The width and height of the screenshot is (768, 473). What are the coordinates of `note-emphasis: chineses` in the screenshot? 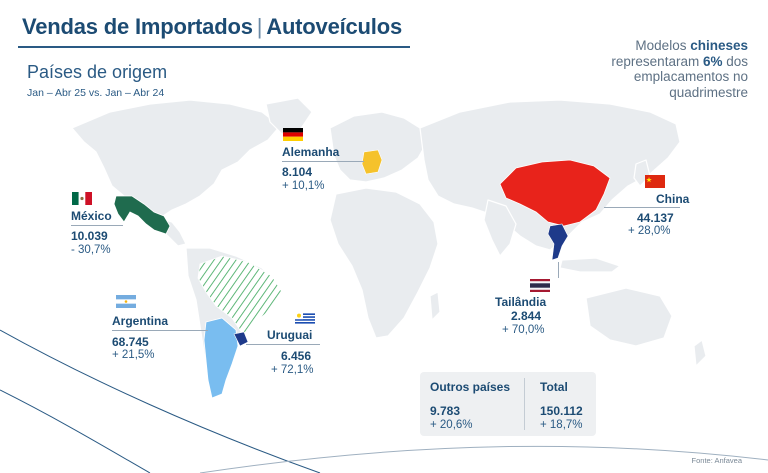 It's located at (719, 45).